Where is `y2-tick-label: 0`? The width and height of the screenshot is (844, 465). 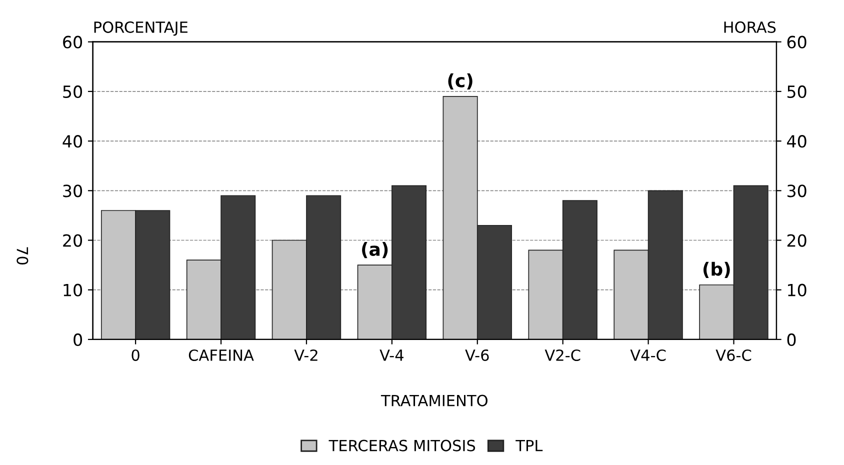
y2-tick-label: 0 is located at coordinates (791, 339).